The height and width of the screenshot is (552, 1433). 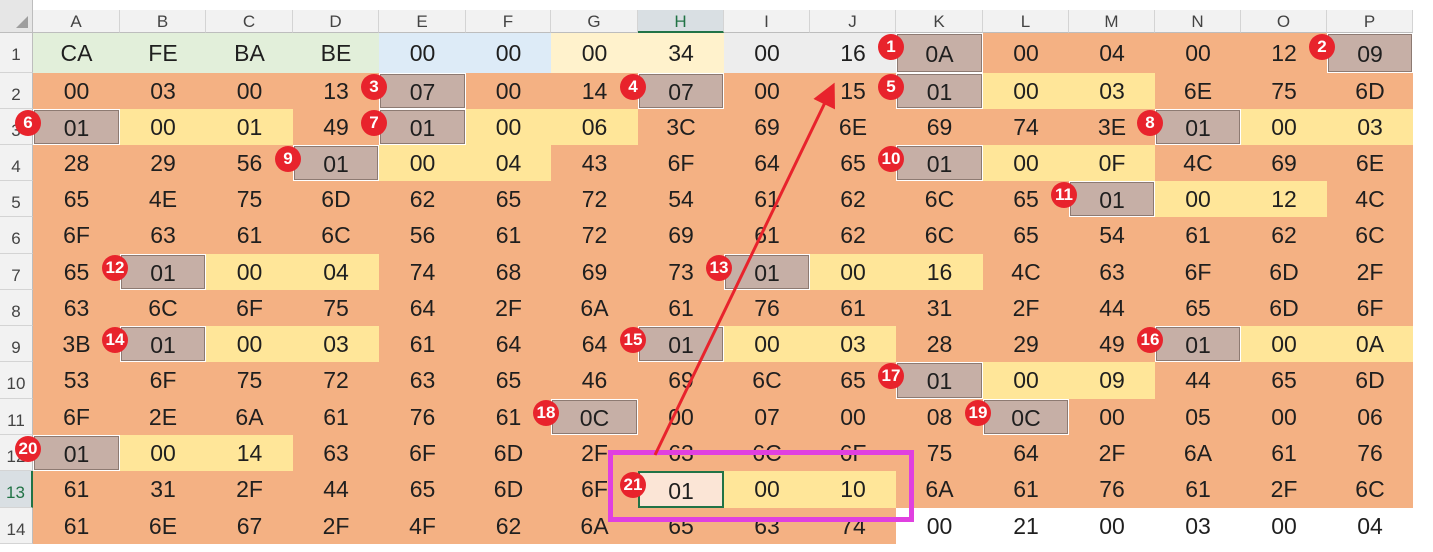 I want to click on cell-h13: 01, so click(x=681, y=489).